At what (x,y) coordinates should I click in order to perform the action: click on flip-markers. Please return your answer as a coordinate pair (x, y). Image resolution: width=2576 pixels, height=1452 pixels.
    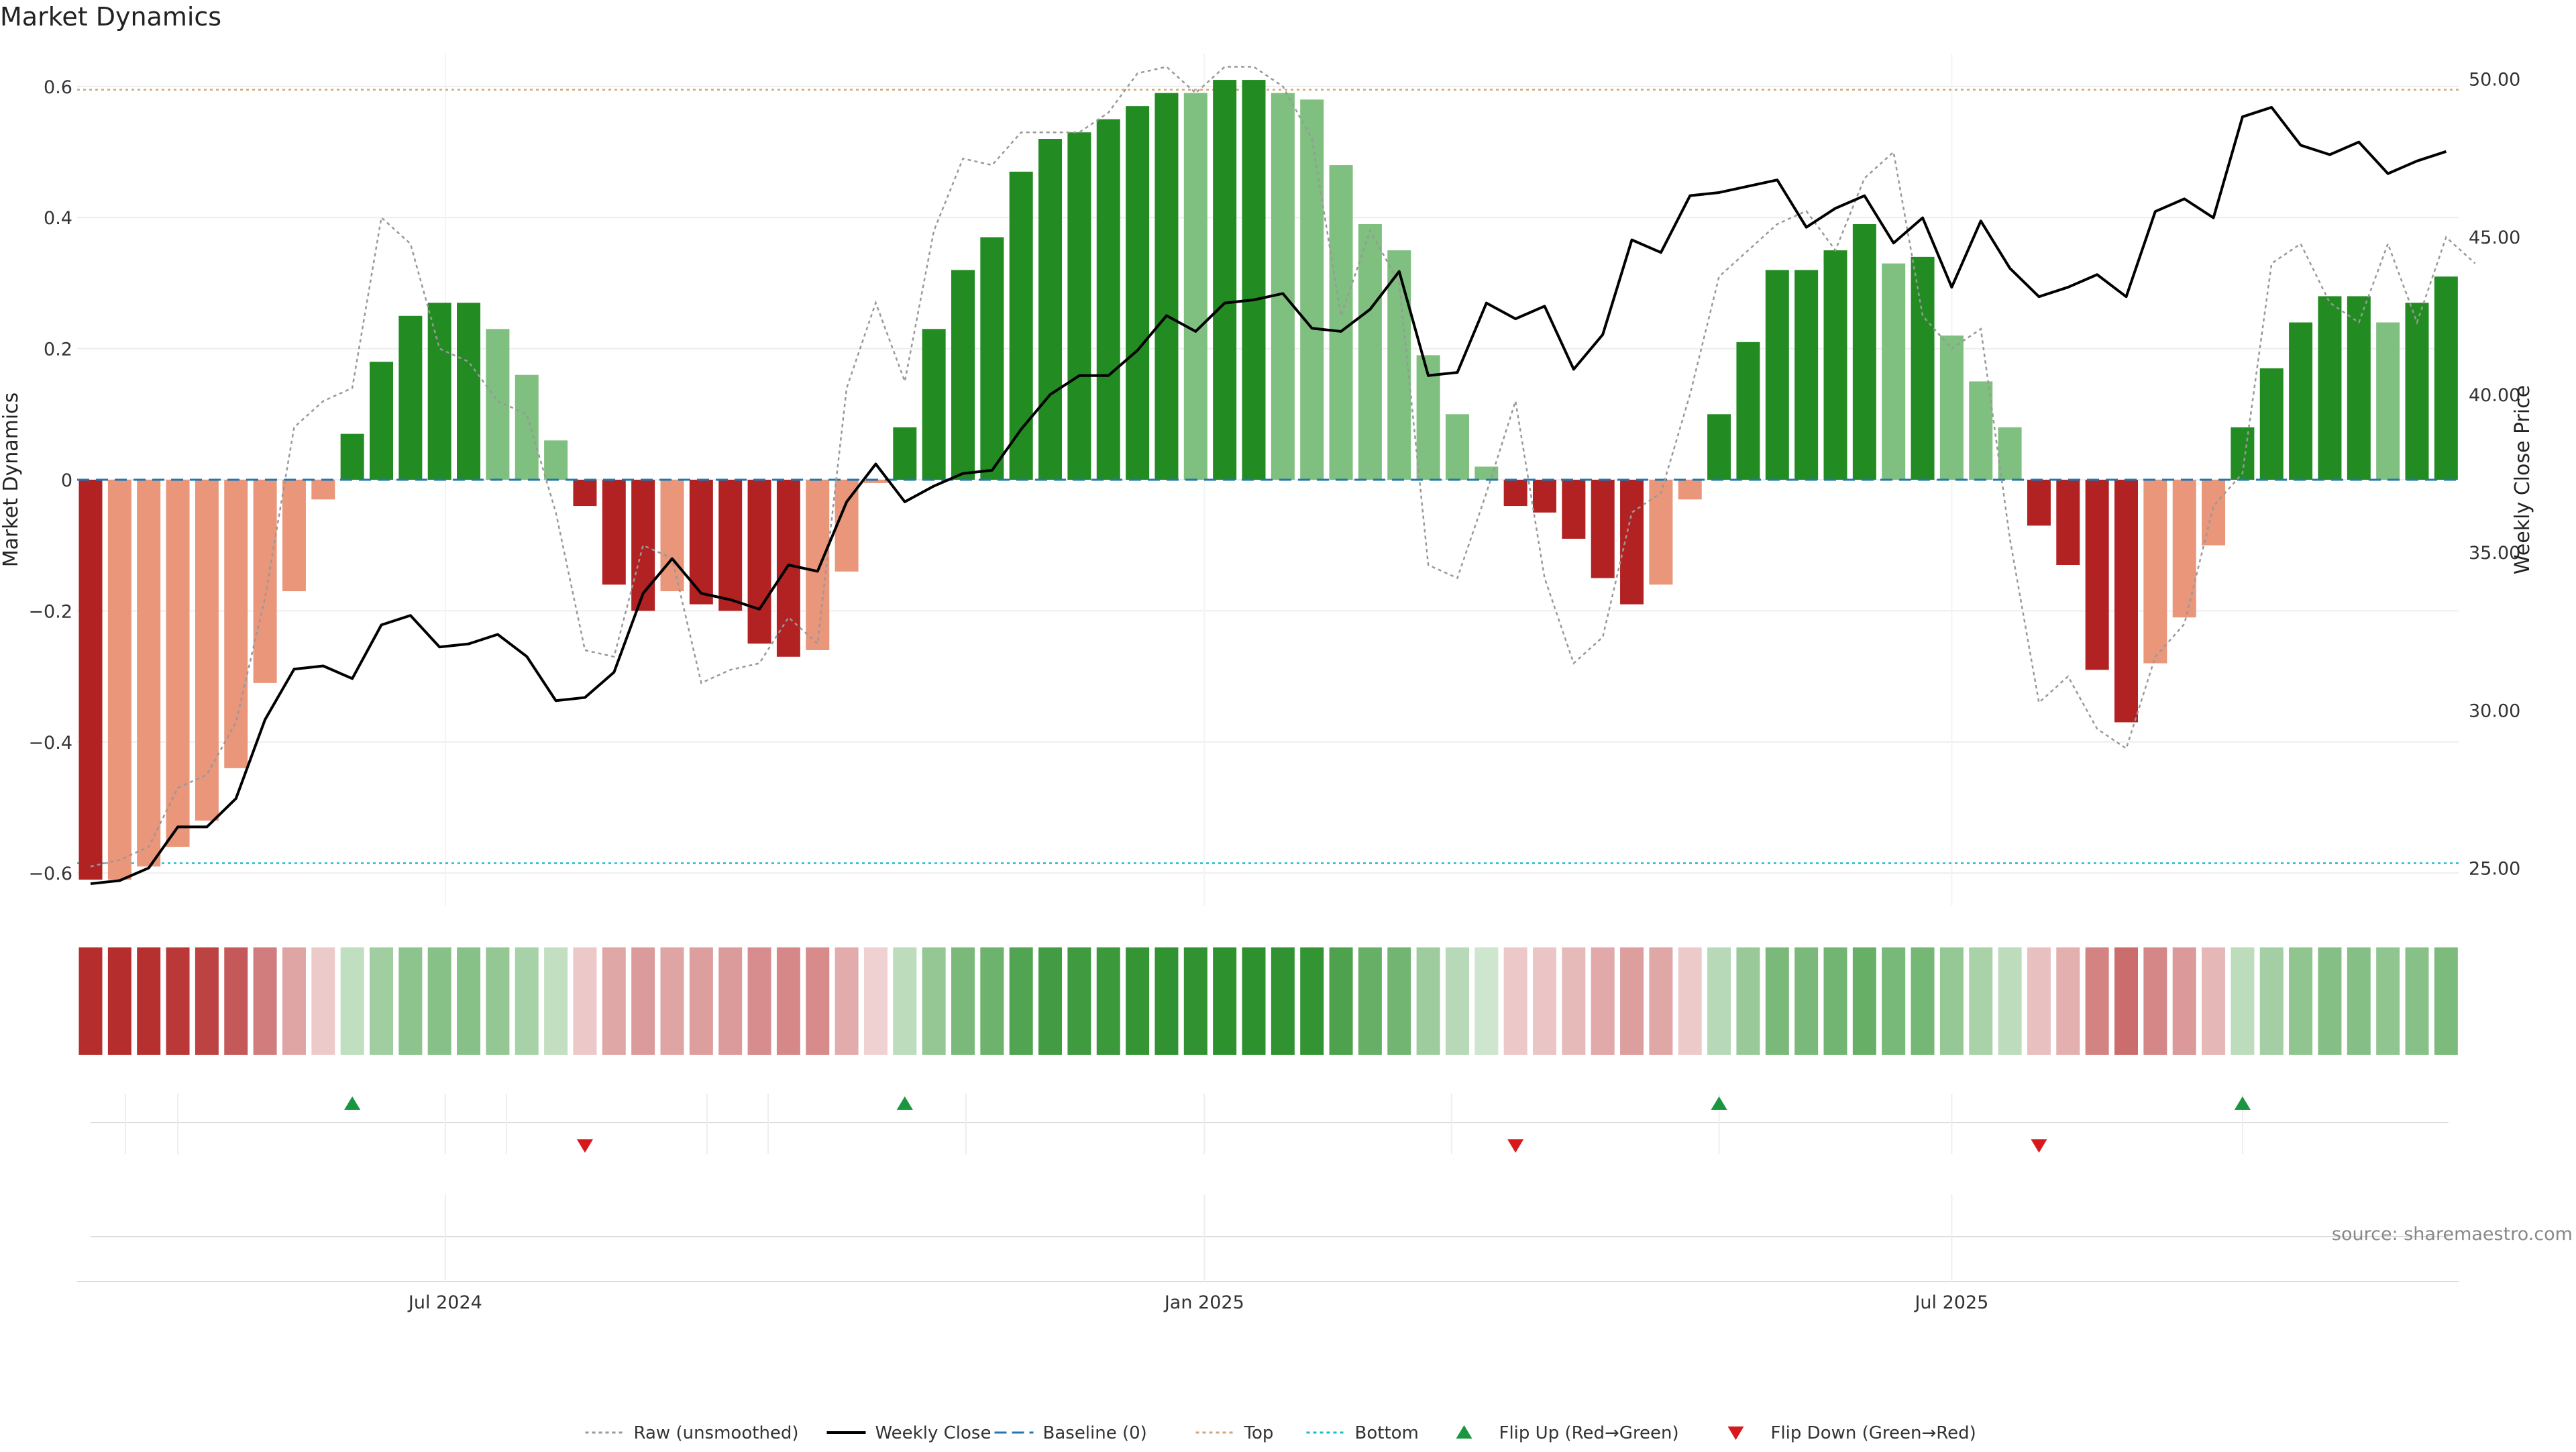
    Looking at the image, I should click on (1270, 1124).